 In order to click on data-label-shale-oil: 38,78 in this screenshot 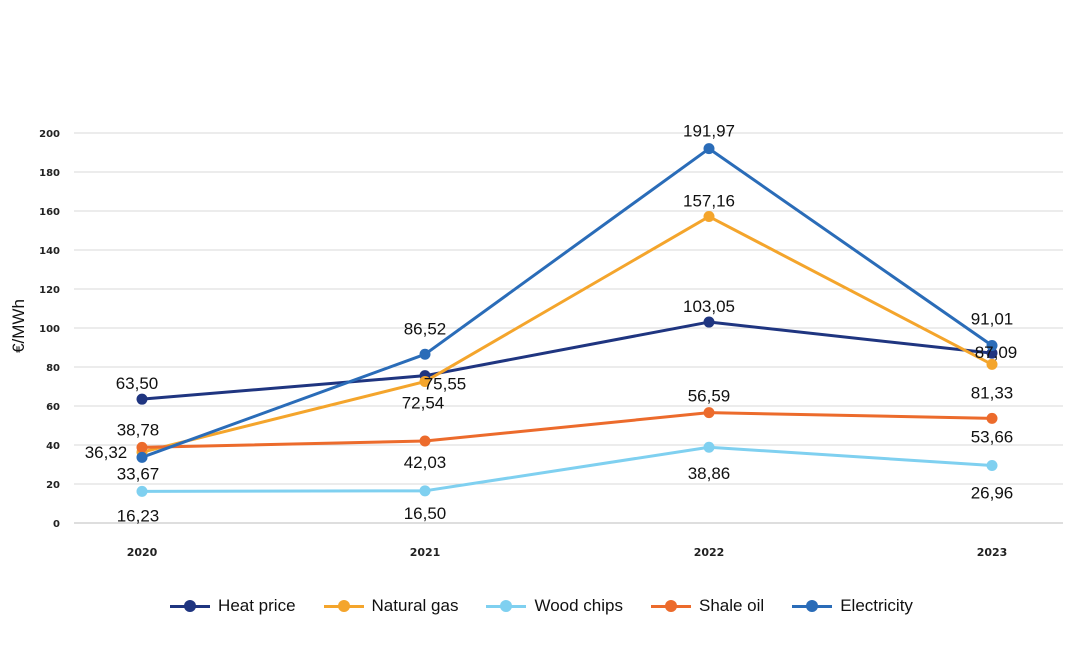, I will do `click(138, 429)`.